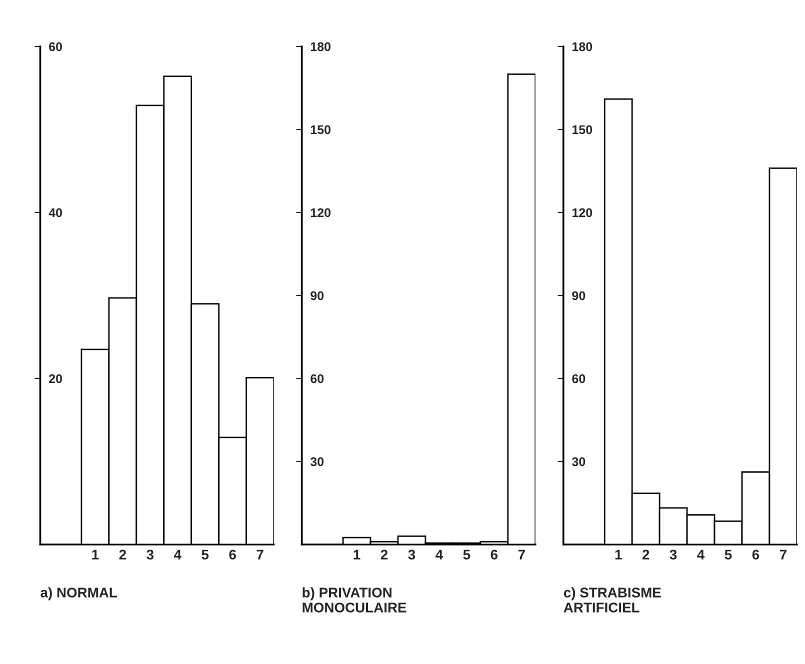 This screenshot has height=664, width=805. What do you see at coordinates (55, 379) in the screenshot?
I see `y-tick-label: 20` at bounding box center [55, 379].